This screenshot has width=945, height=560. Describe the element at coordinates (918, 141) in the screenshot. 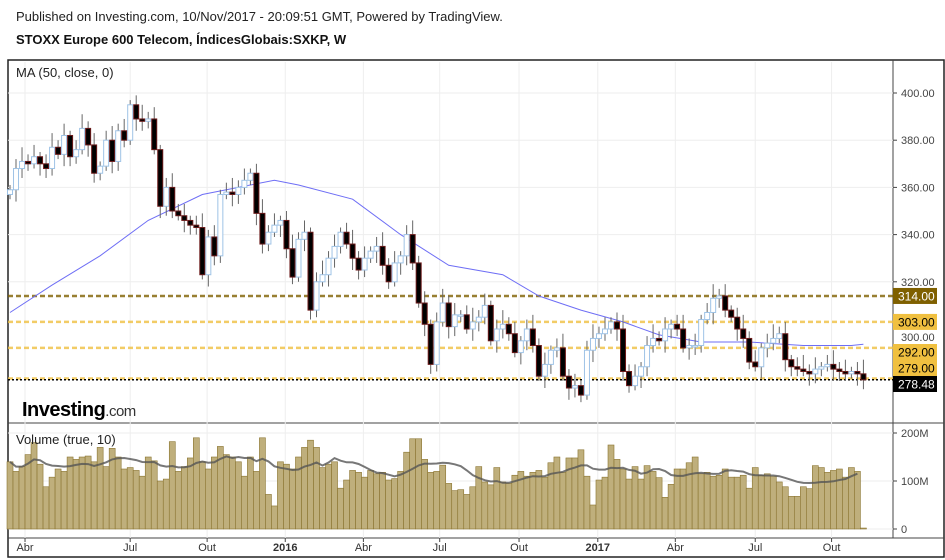

I see `price-tick-label: 380.00` at that location.